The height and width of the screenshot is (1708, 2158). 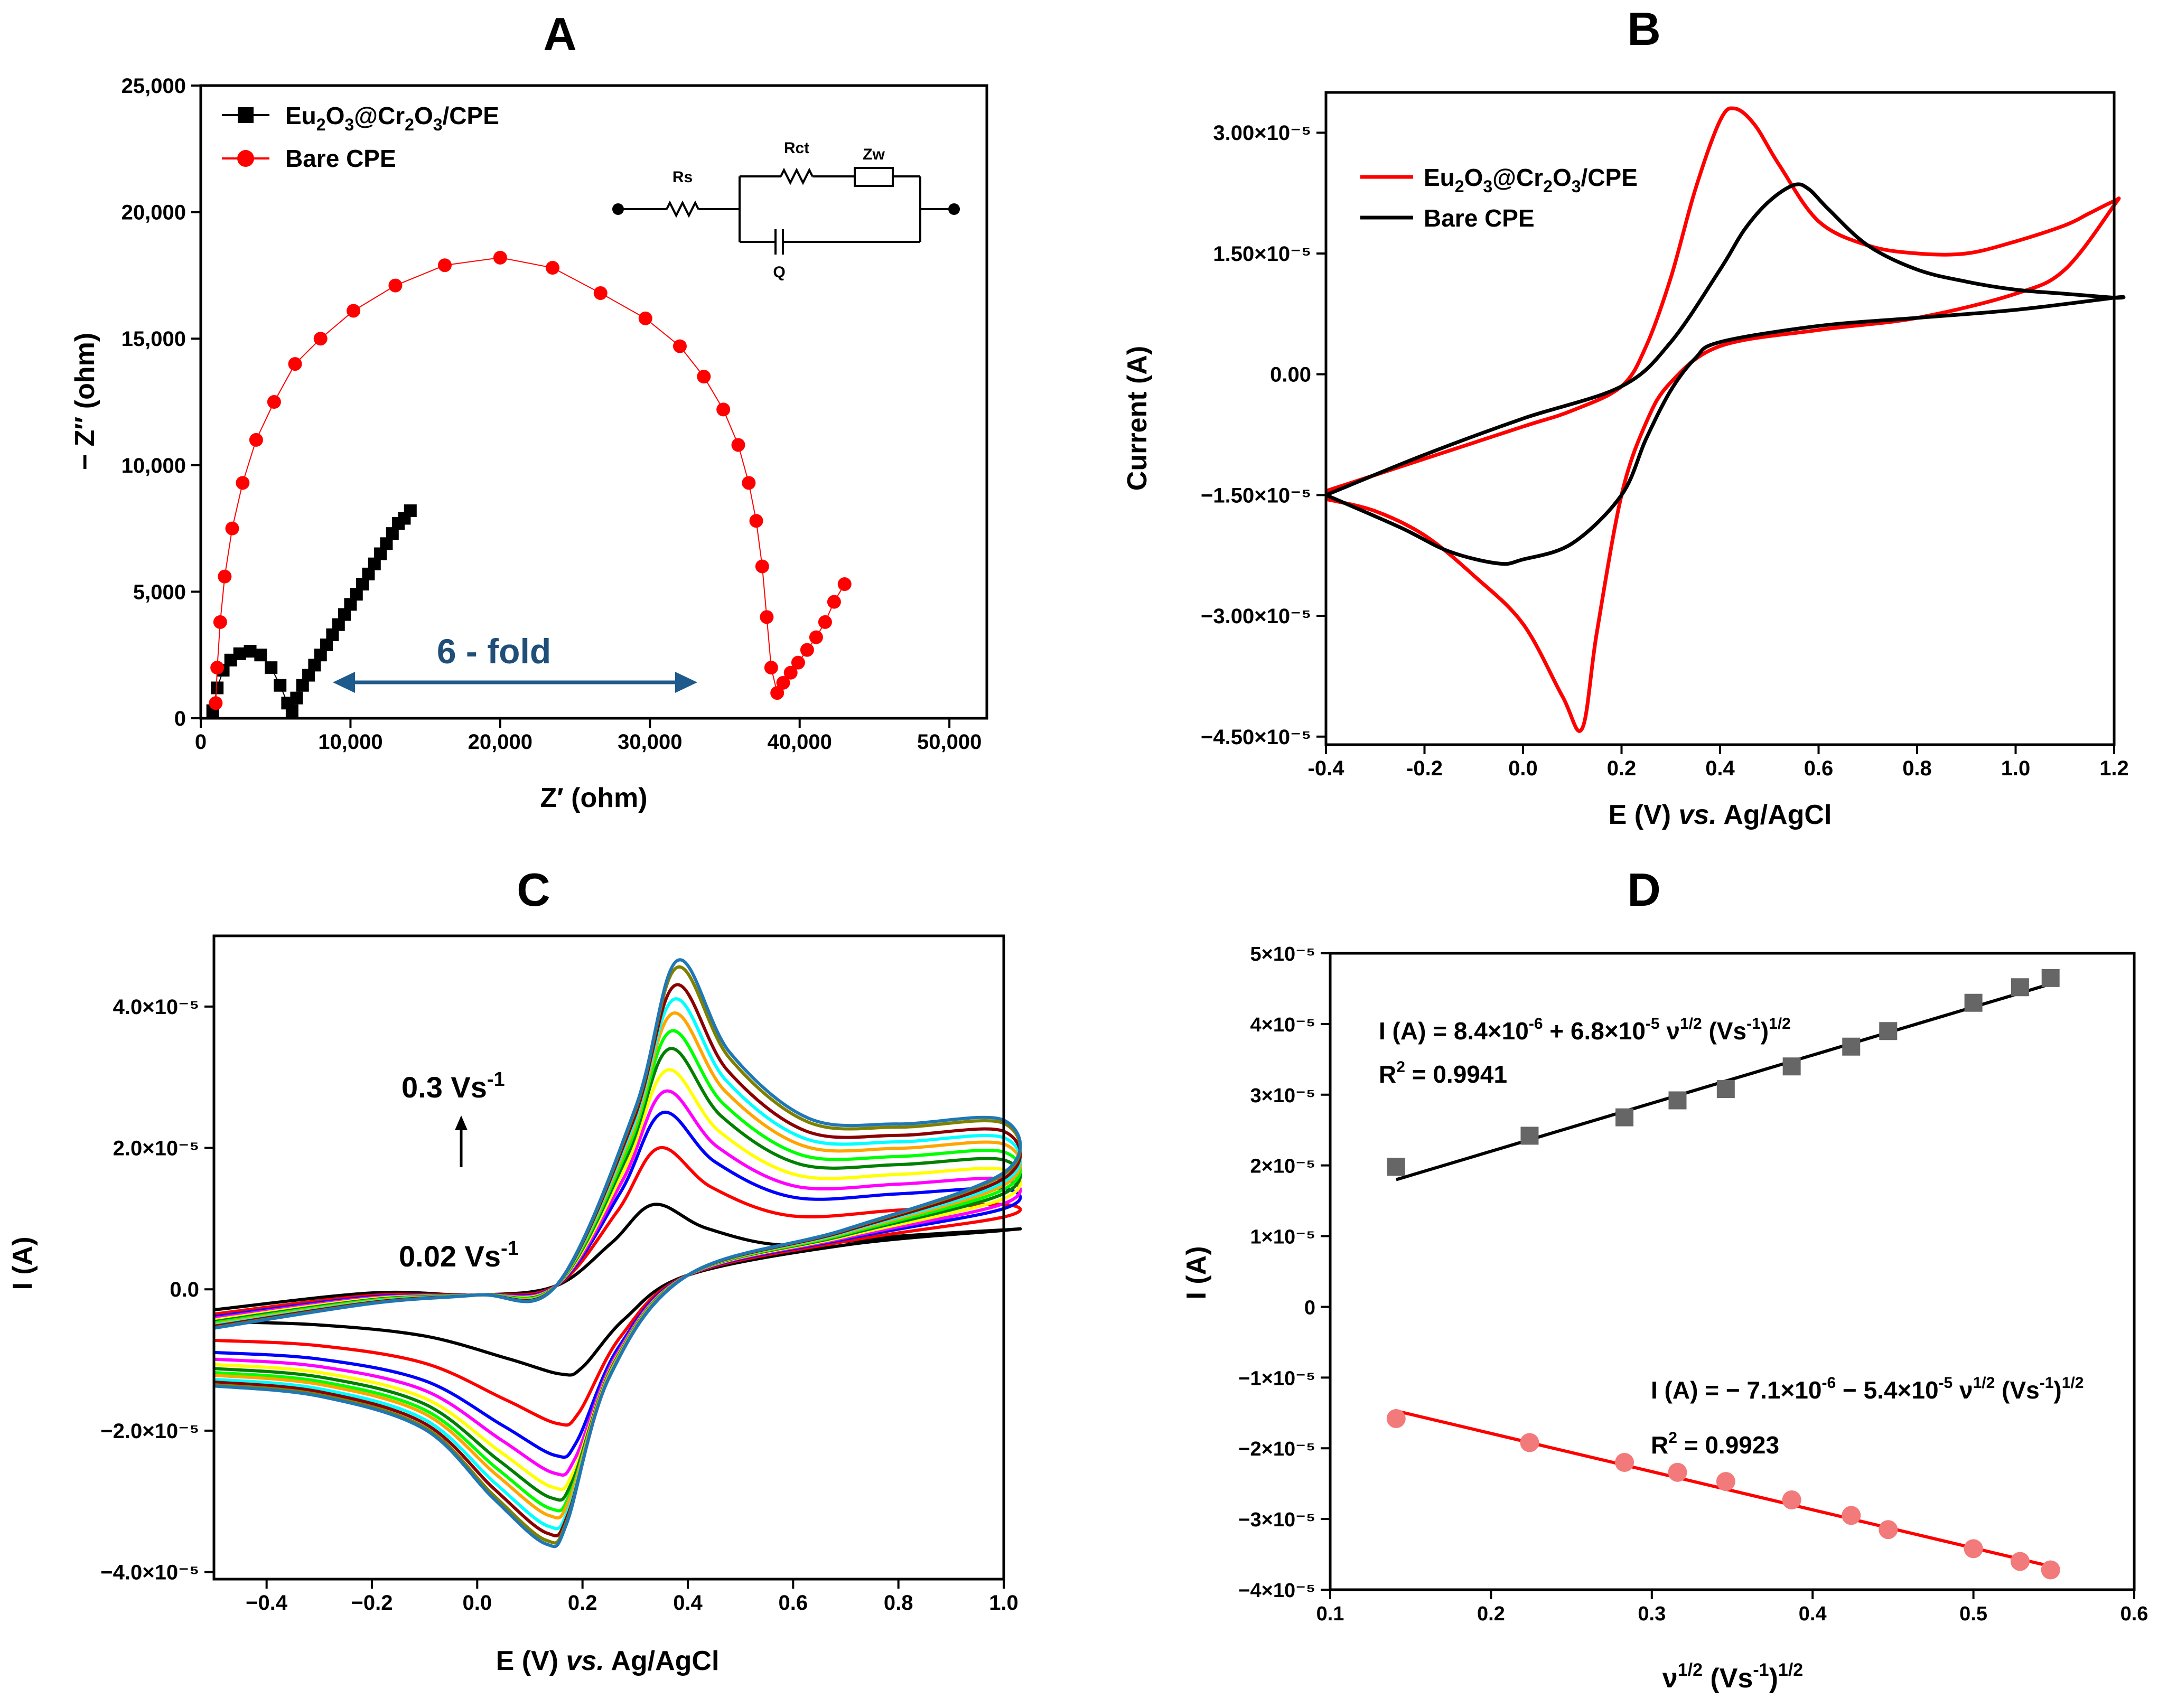 What do you see at coordinates (246, 115) in the screenshot?
I see `legend-marker-eu` at bounding box center [246, 115].